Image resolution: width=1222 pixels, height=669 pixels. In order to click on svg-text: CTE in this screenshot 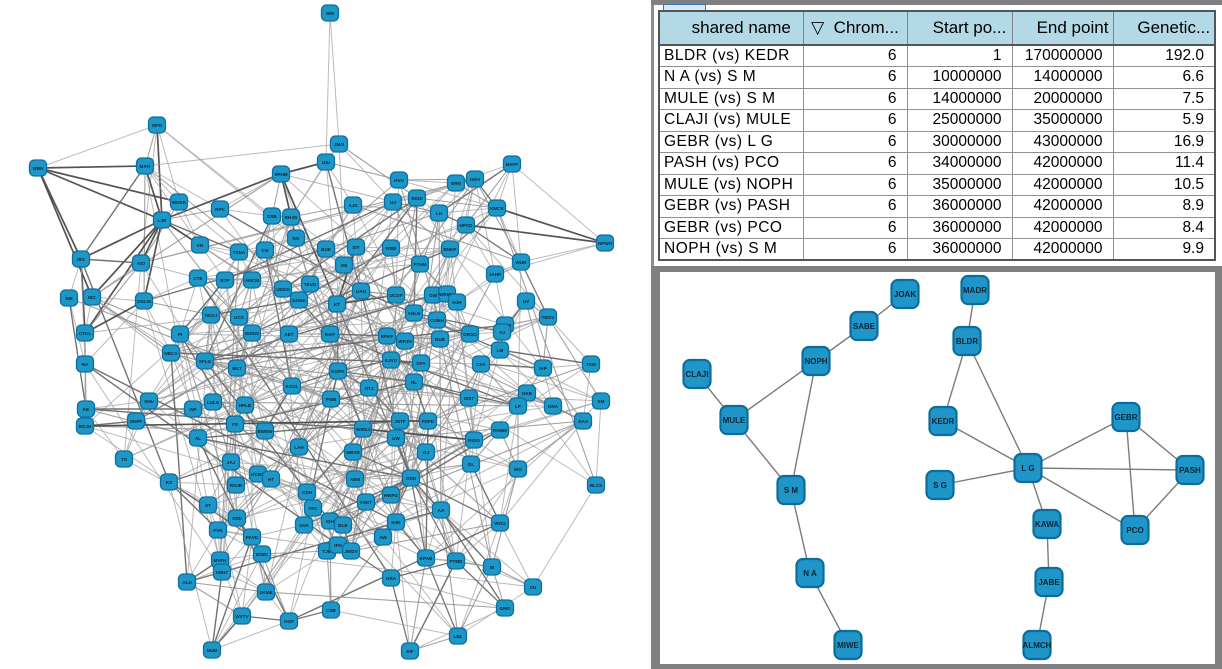, I will do `click(197, 278)`.